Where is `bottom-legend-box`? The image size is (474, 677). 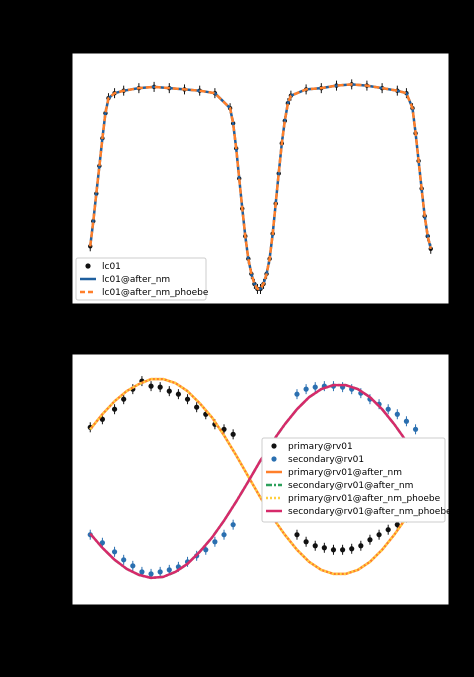
bottom-legend-box is located at coordinates (353, 480).